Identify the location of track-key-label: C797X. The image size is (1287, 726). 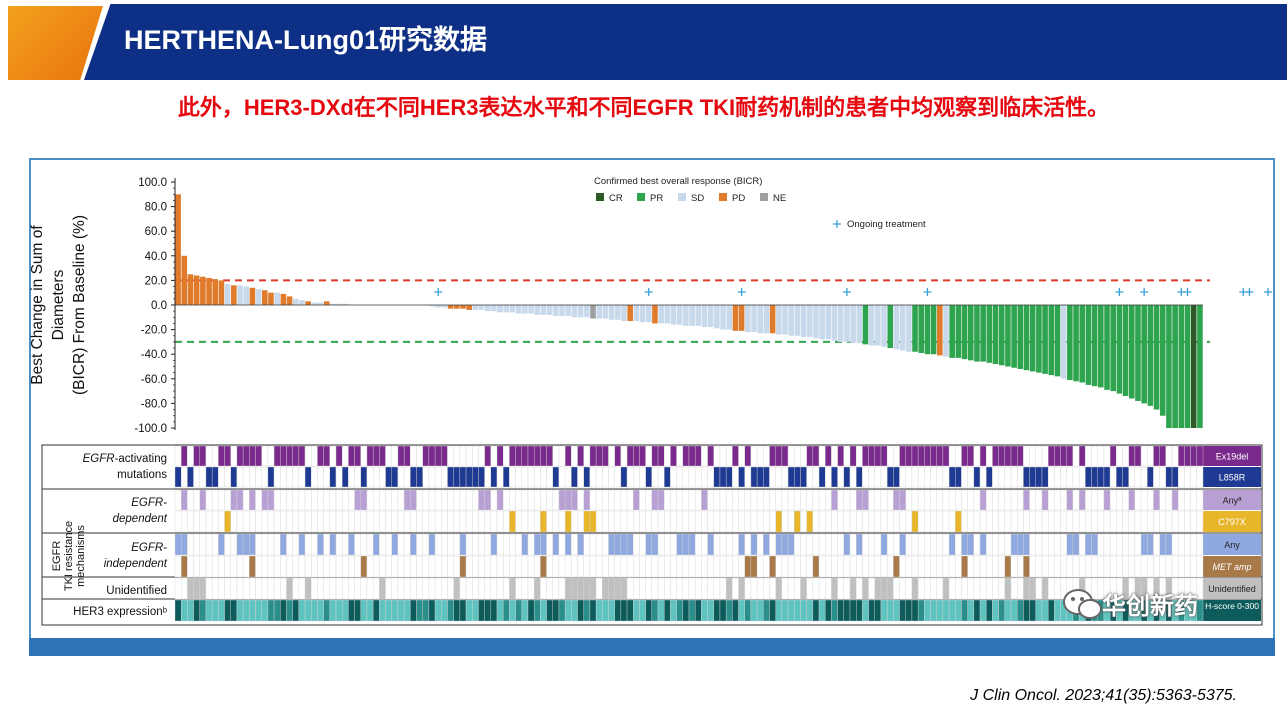
(1232, 522).